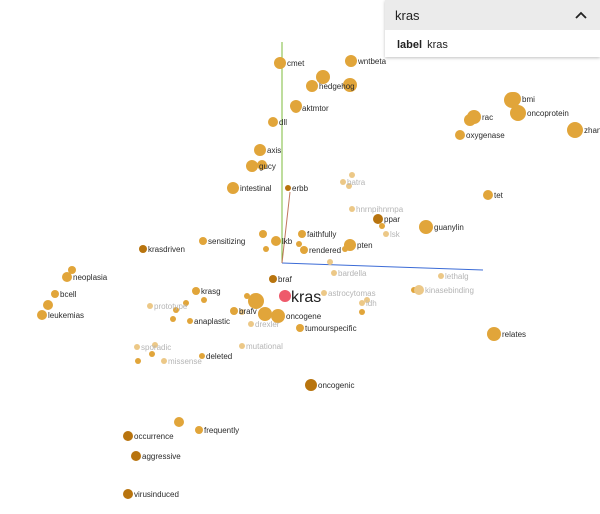  Describe the element at coordinates (575, 130) in the screenshot. I see `point-zhang` at that location.